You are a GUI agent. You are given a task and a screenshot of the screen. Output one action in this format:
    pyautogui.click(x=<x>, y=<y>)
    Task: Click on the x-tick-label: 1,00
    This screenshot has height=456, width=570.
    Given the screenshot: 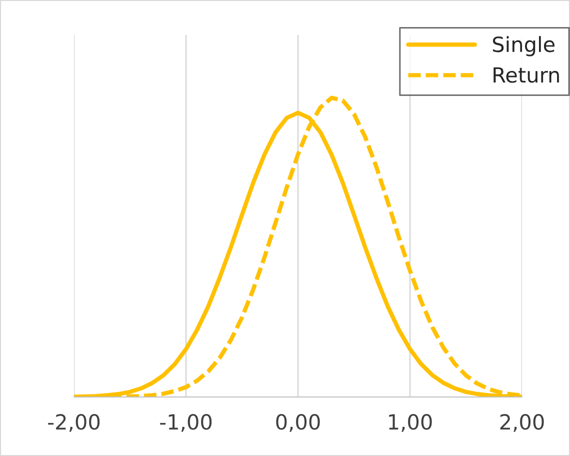 What is the action you would take?
    pyautogui.click(x=410, y=423)
    